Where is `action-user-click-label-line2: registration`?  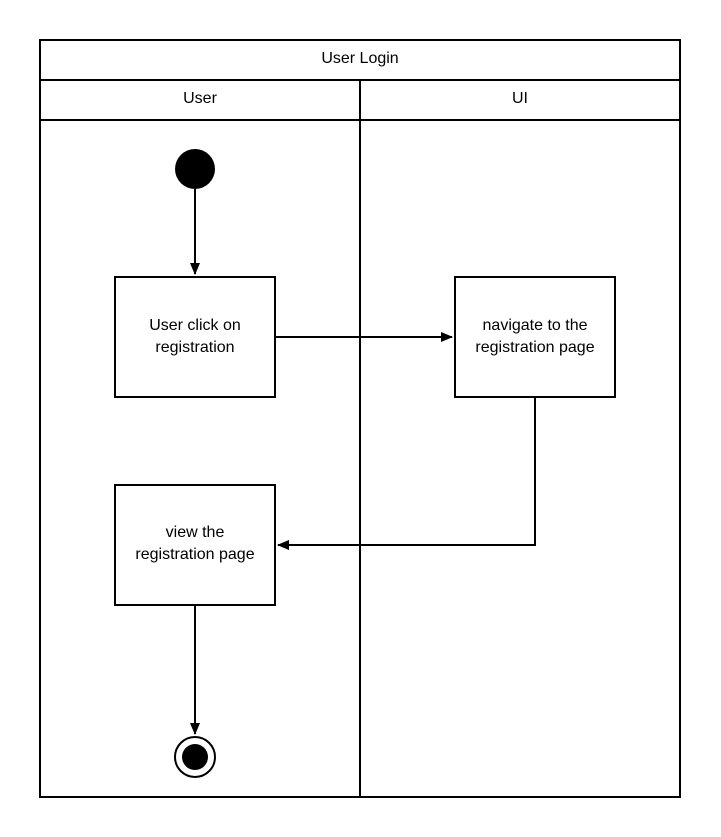 action-user-click-label-line2: registration is located at coordinates (194, 347).